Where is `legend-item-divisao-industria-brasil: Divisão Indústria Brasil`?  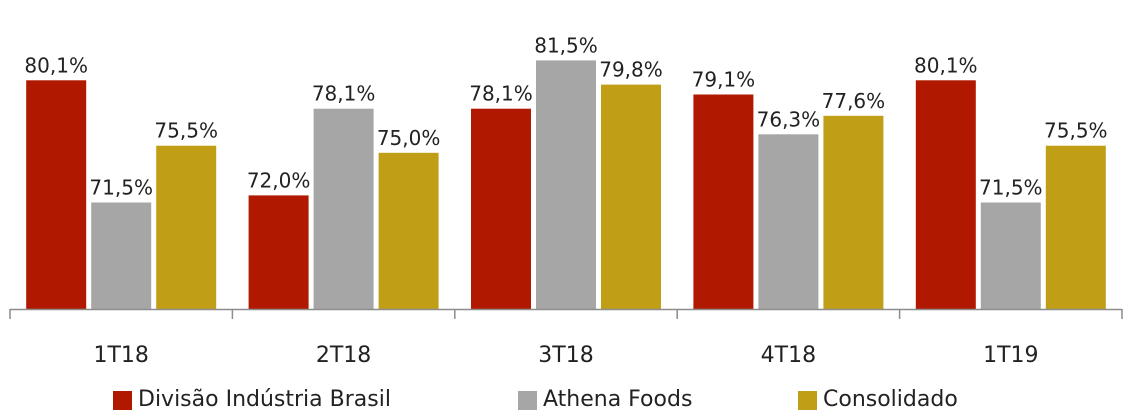 legend-item-divisao-industria-brasil: Divisão Indústria Brasil is located at coordinates (252, 400).